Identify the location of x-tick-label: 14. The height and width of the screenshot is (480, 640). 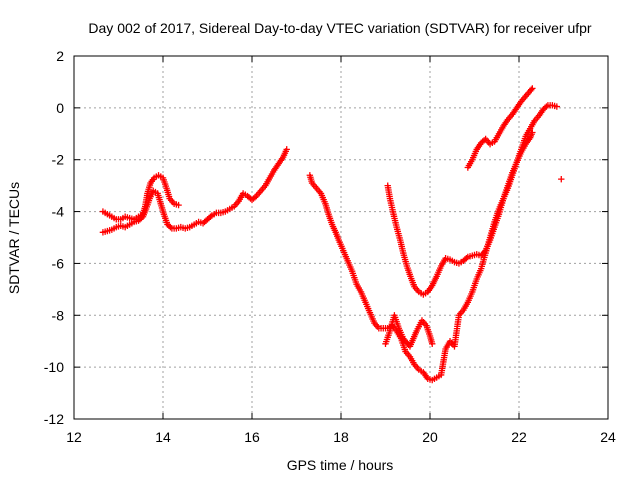
(163, 437).